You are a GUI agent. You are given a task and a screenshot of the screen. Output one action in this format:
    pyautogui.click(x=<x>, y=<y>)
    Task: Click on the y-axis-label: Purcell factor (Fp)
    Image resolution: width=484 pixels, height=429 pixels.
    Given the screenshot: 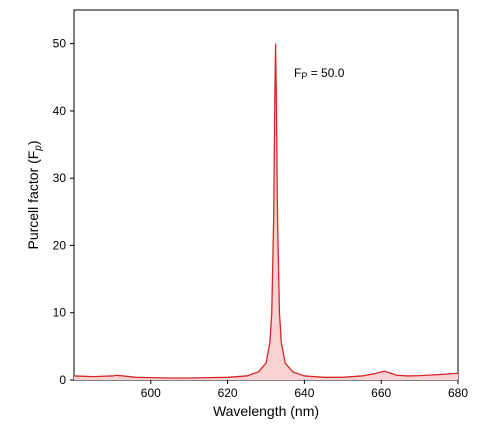 What is the action you would take?
    pyautogui.click(x=34, y=194)
    